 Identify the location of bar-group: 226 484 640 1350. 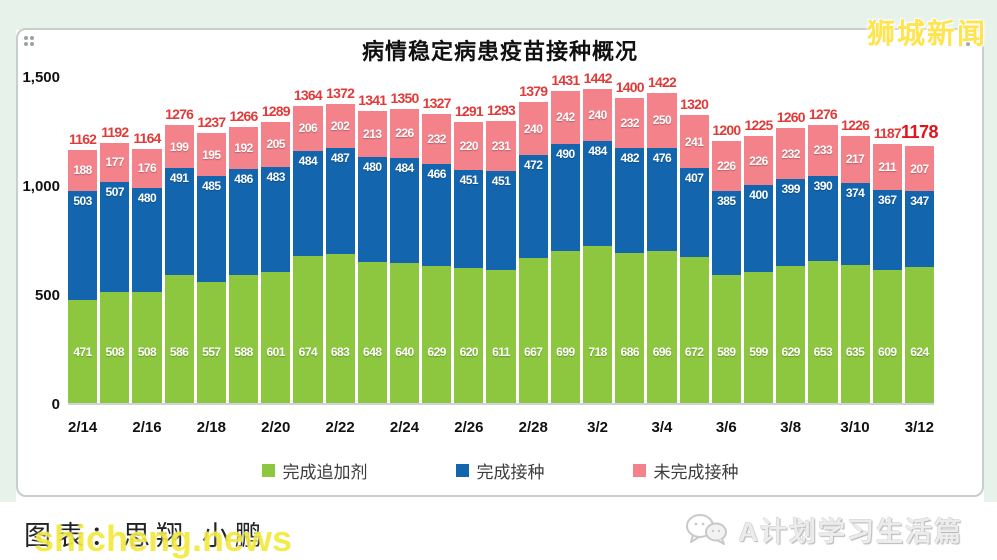
(404, 246).